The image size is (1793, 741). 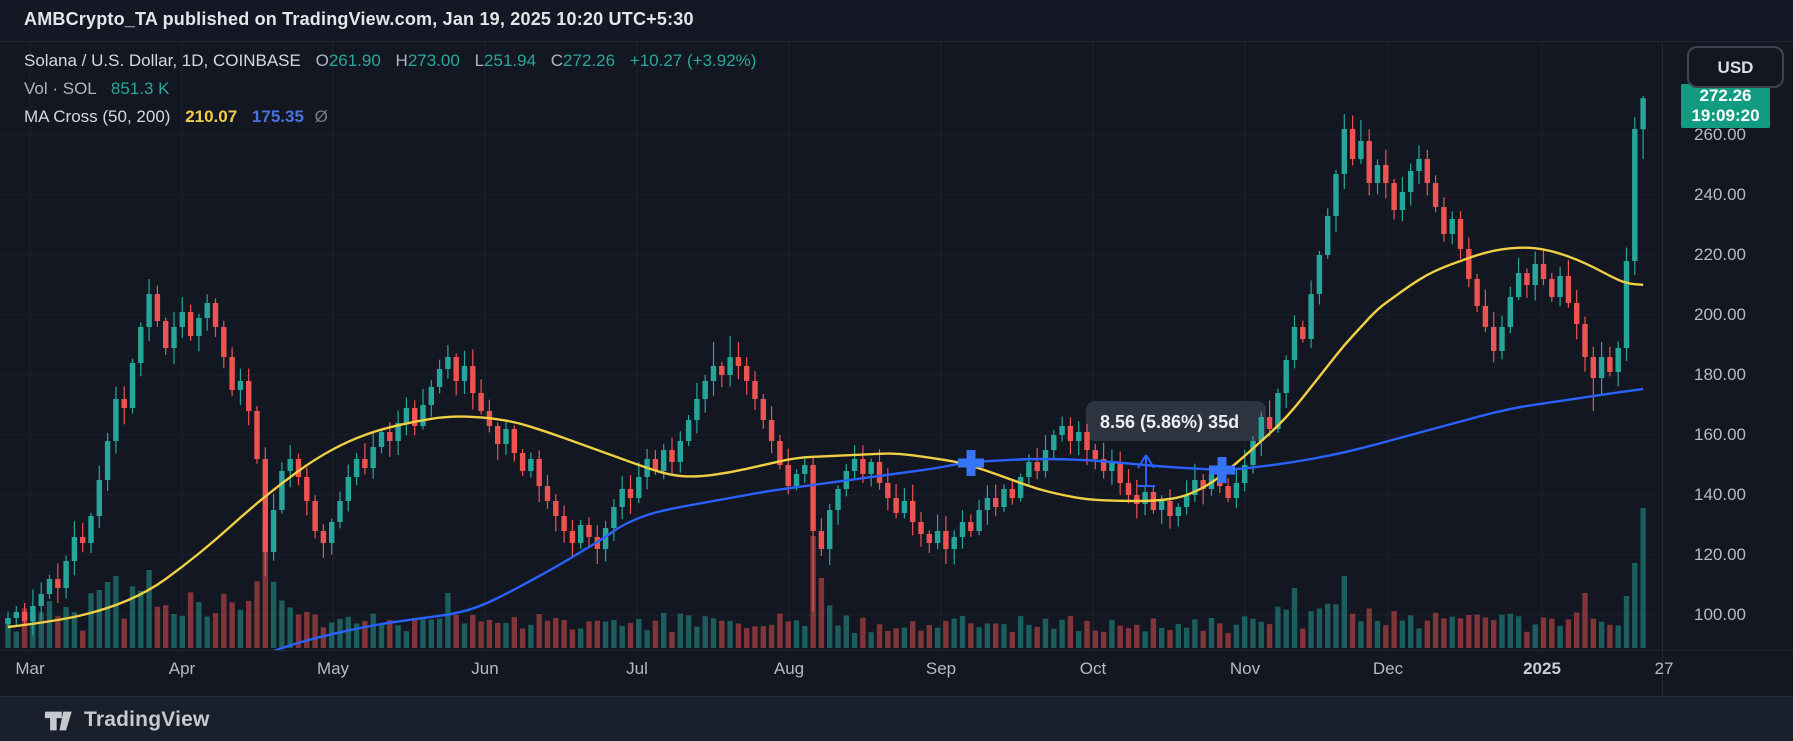 I want to click on close-label: C, so click(x=557, y=60).